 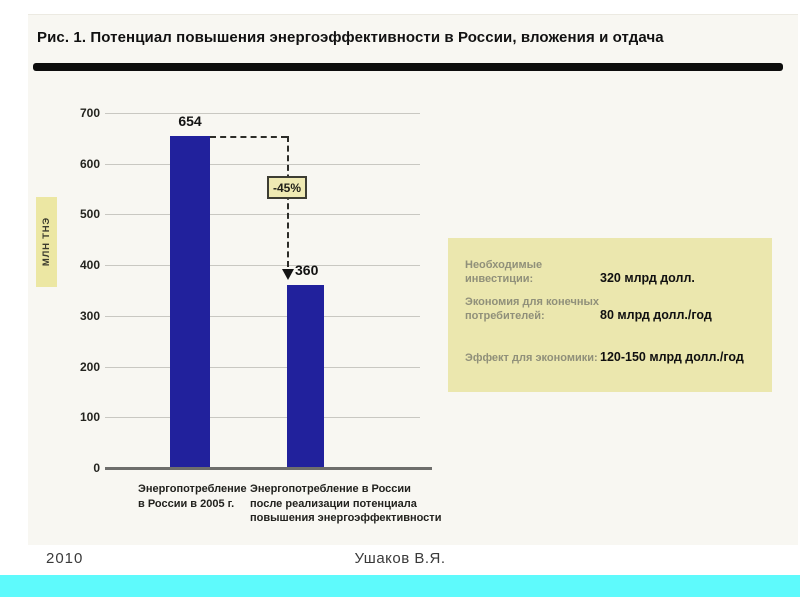 I want to click on decrease-badge: -45%, so click(x=287, y=187).